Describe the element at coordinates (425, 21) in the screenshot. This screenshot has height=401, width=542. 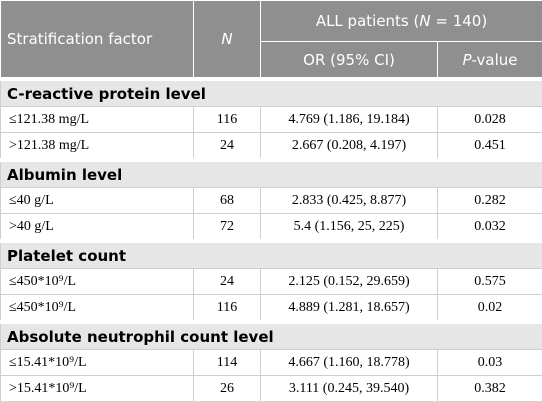
I see `header-text: N` at that location.